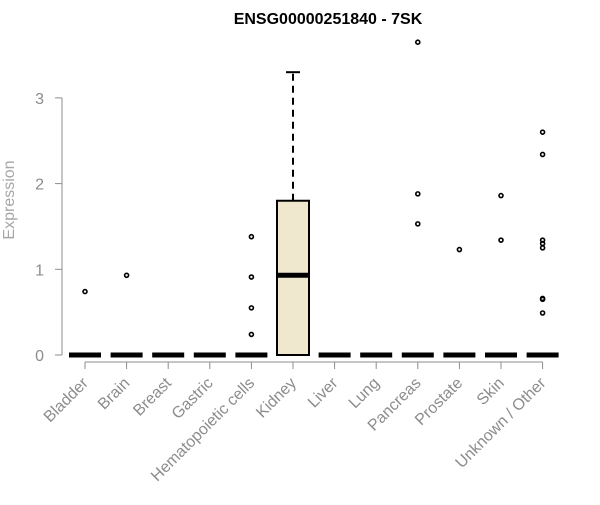 This screenshot has width=600, height=505. What do you see at coordinates (39, 270) in the screenshot?
I see `y-tick-label: 1` at bounding box center [39, 270].